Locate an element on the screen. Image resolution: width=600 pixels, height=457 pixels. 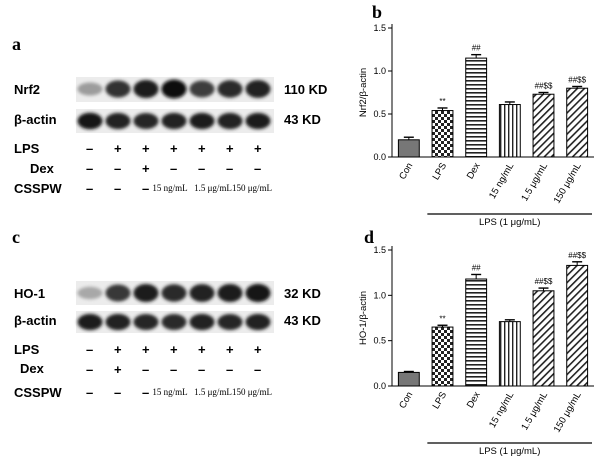
csspw-row-label: CSSPW is located at coordinates (38, 188).